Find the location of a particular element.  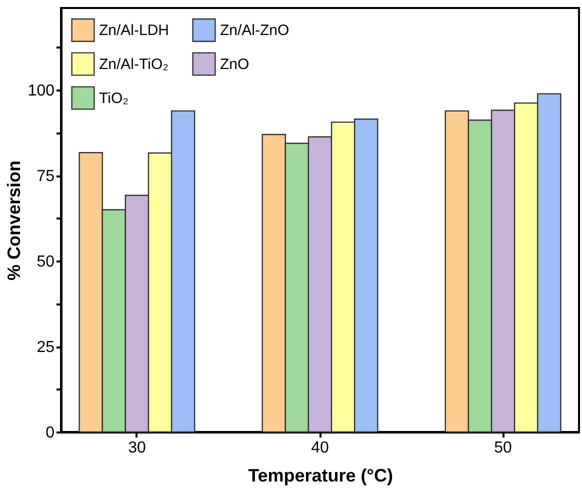

legend-label: Zn/Al-ZnO is located at coordinates (255, 31).